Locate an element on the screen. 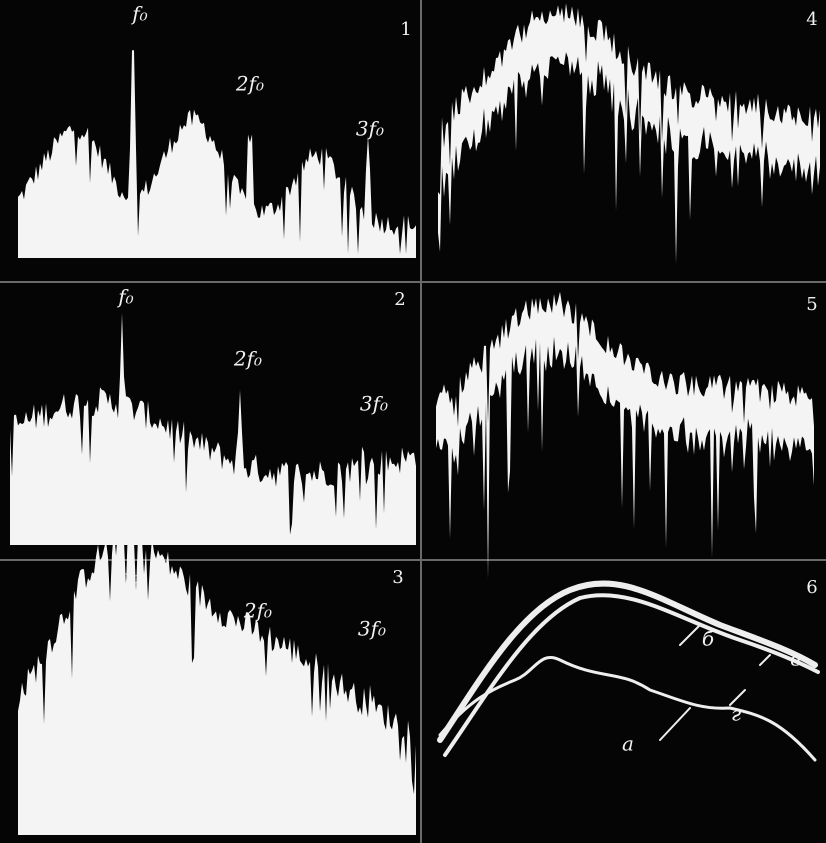 The image size is (826, 843). annotation: б is located at coordinates (708, 639).